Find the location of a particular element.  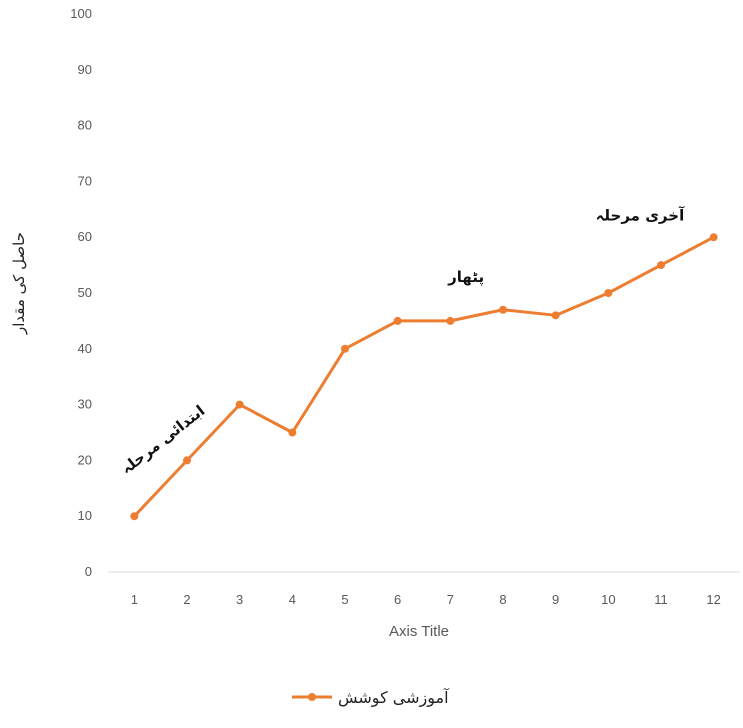

y-tick-label: 10 is located at coordinates (85, 515).